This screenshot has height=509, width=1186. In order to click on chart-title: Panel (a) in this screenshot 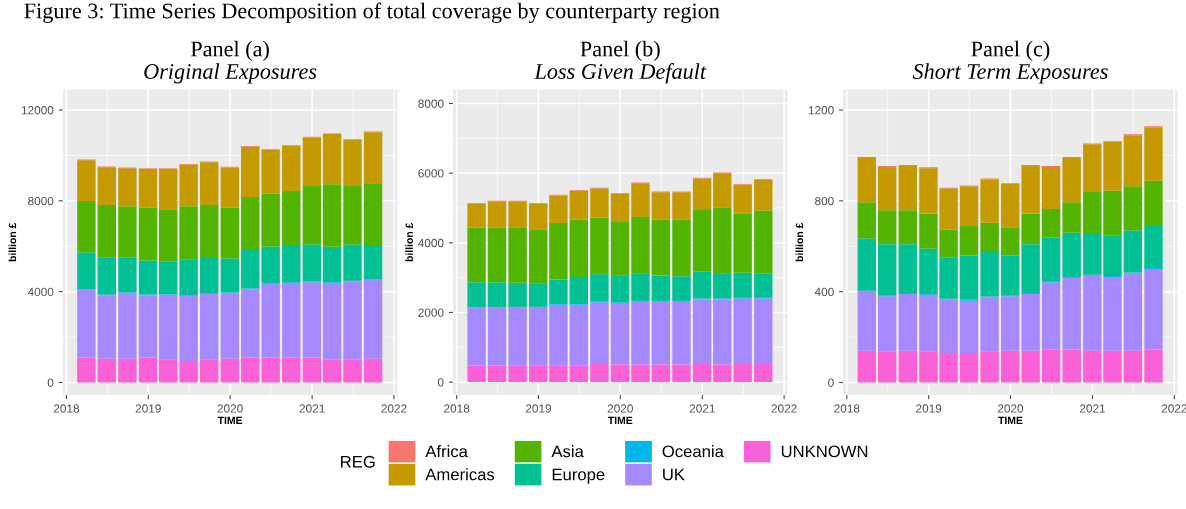, I will do `click(229, 50)`.